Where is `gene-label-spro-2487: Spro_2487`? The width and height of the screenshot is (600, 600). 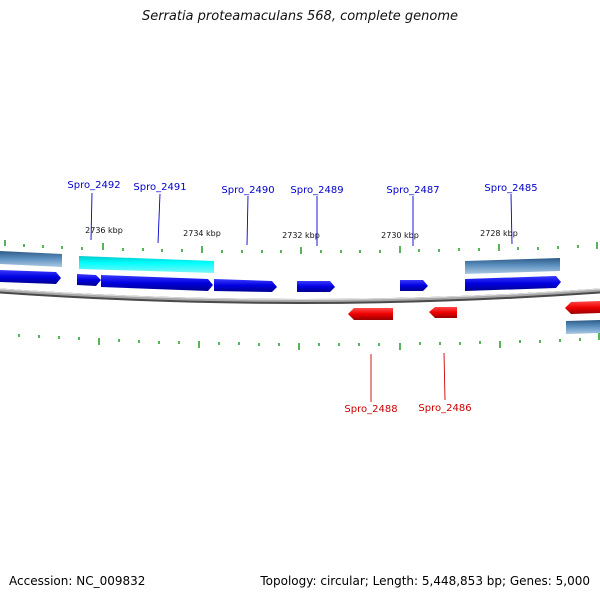
gene-label-spro-2487: Spro_2487 is located at coordinates (412, 190).